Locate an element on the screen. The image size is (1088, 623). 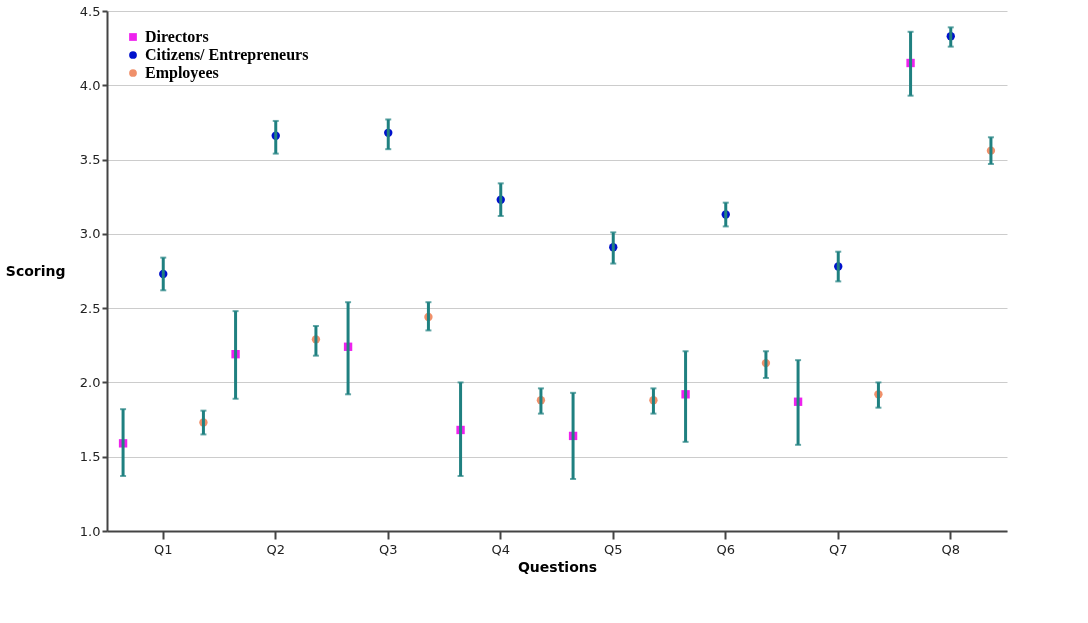
x-tick-label: Q1 is located at coordinates (163, 549).